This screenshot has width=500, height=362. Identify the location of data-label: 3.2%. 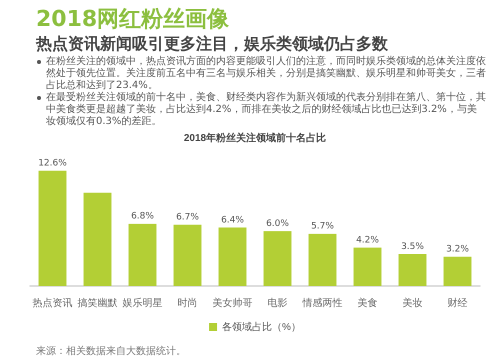
(458, 249).